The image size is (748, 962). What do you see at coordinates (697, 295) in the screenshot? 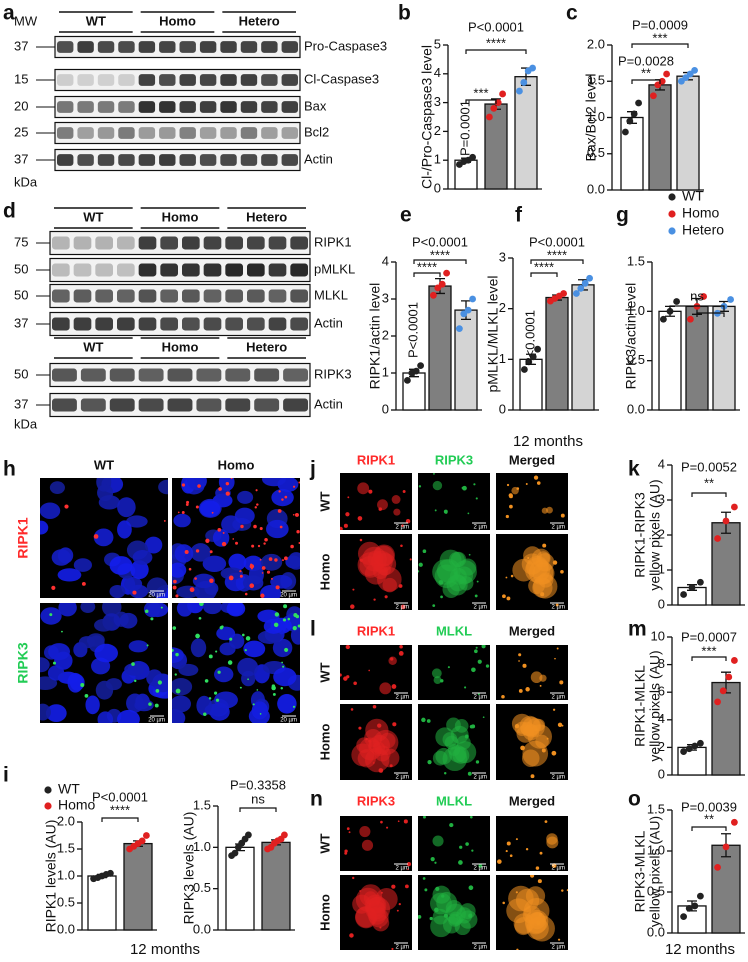
I see `annotation: ns` at bounding box center [697, 295].